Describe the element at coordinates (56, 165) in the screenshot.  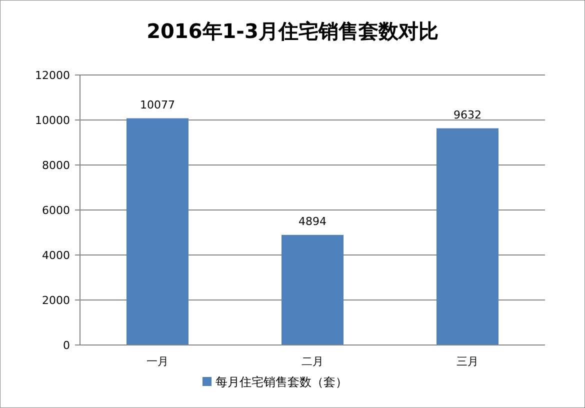
I see `y-tick-label: 8000` at that location.